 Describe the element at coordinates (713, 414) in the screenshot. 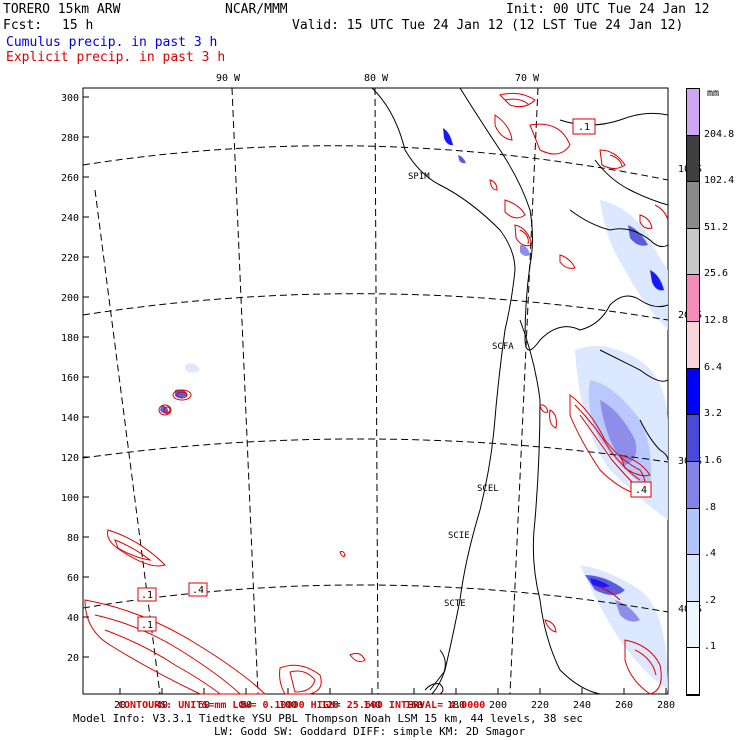

I see `colorbar-level-label: 3.2` at that location.